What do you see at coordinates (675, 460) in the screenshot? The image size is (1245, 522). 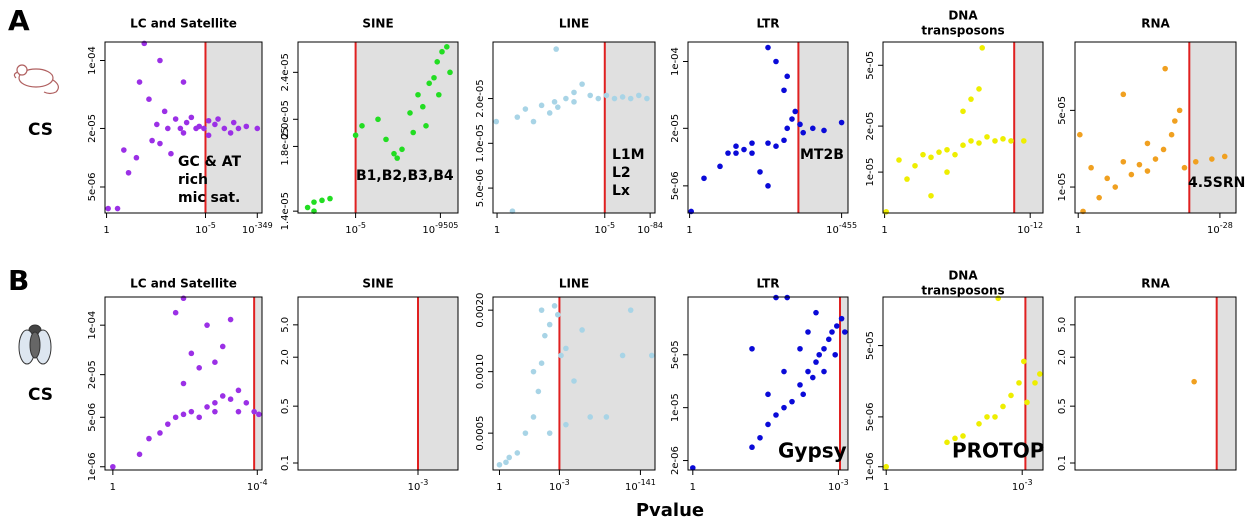 I see `y-tick-label: 2e-06` at bounding box center [675, 460].